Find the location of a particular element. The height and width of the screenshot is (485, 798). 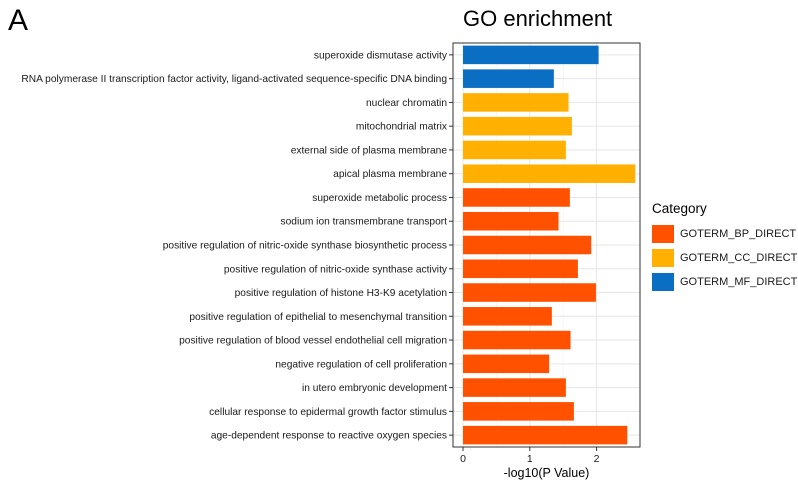

x-tick-label: 1 is located at coordinates (530, 459).